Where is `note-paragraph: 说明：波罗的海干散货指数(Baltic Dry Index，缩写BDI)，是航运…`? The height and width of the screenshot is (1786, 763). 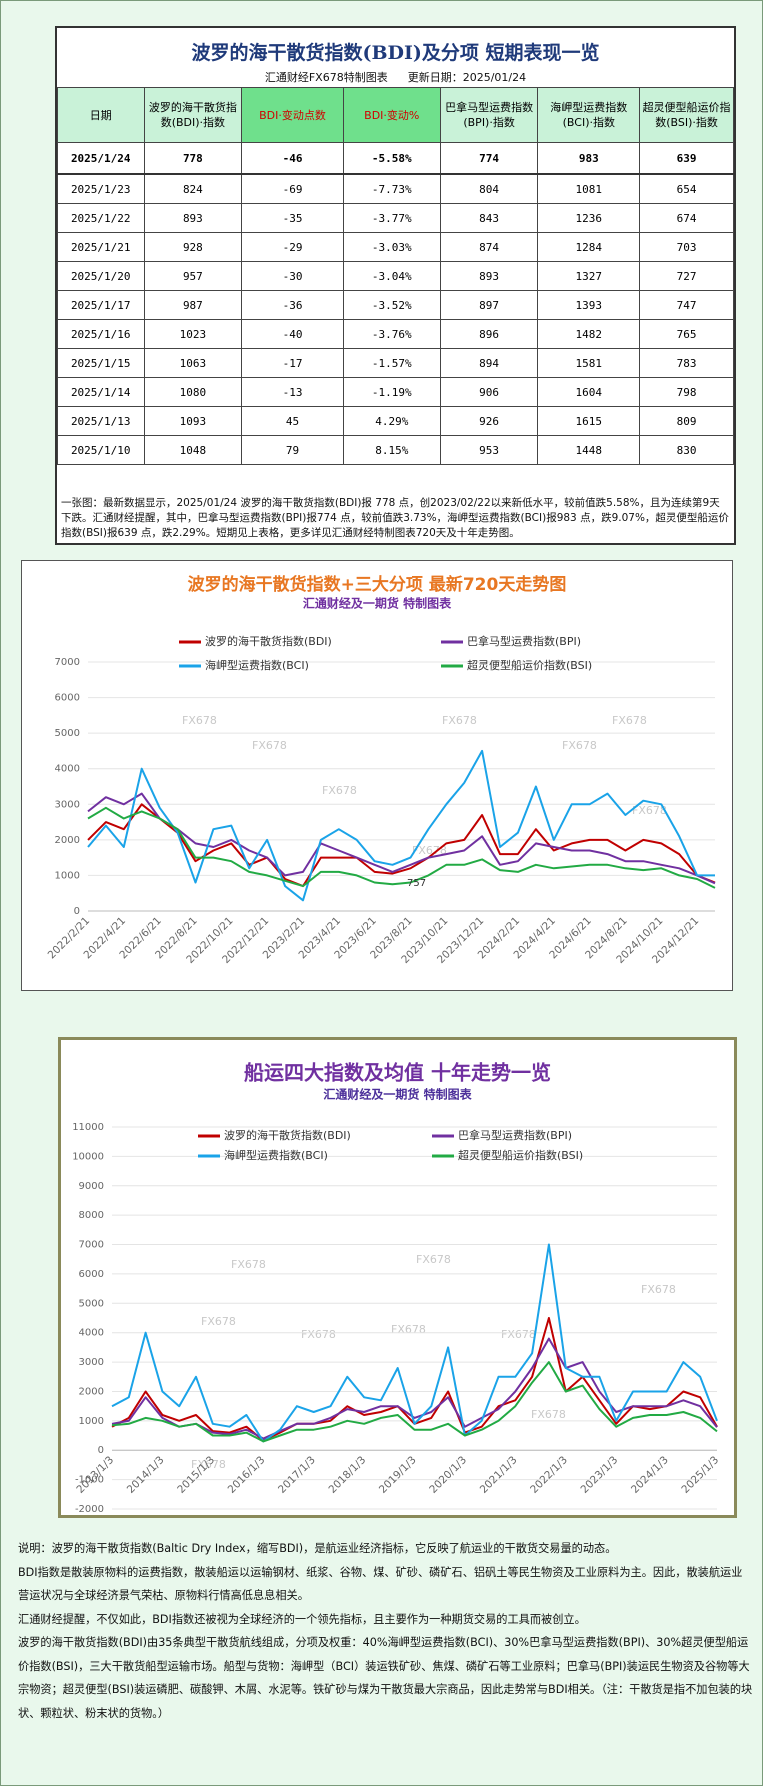 note-paragraph: 说明：波罗的海干散货指数(Baltic Dry Index，缩写BDI)，是航运… is located at coordinates (317, 1548).